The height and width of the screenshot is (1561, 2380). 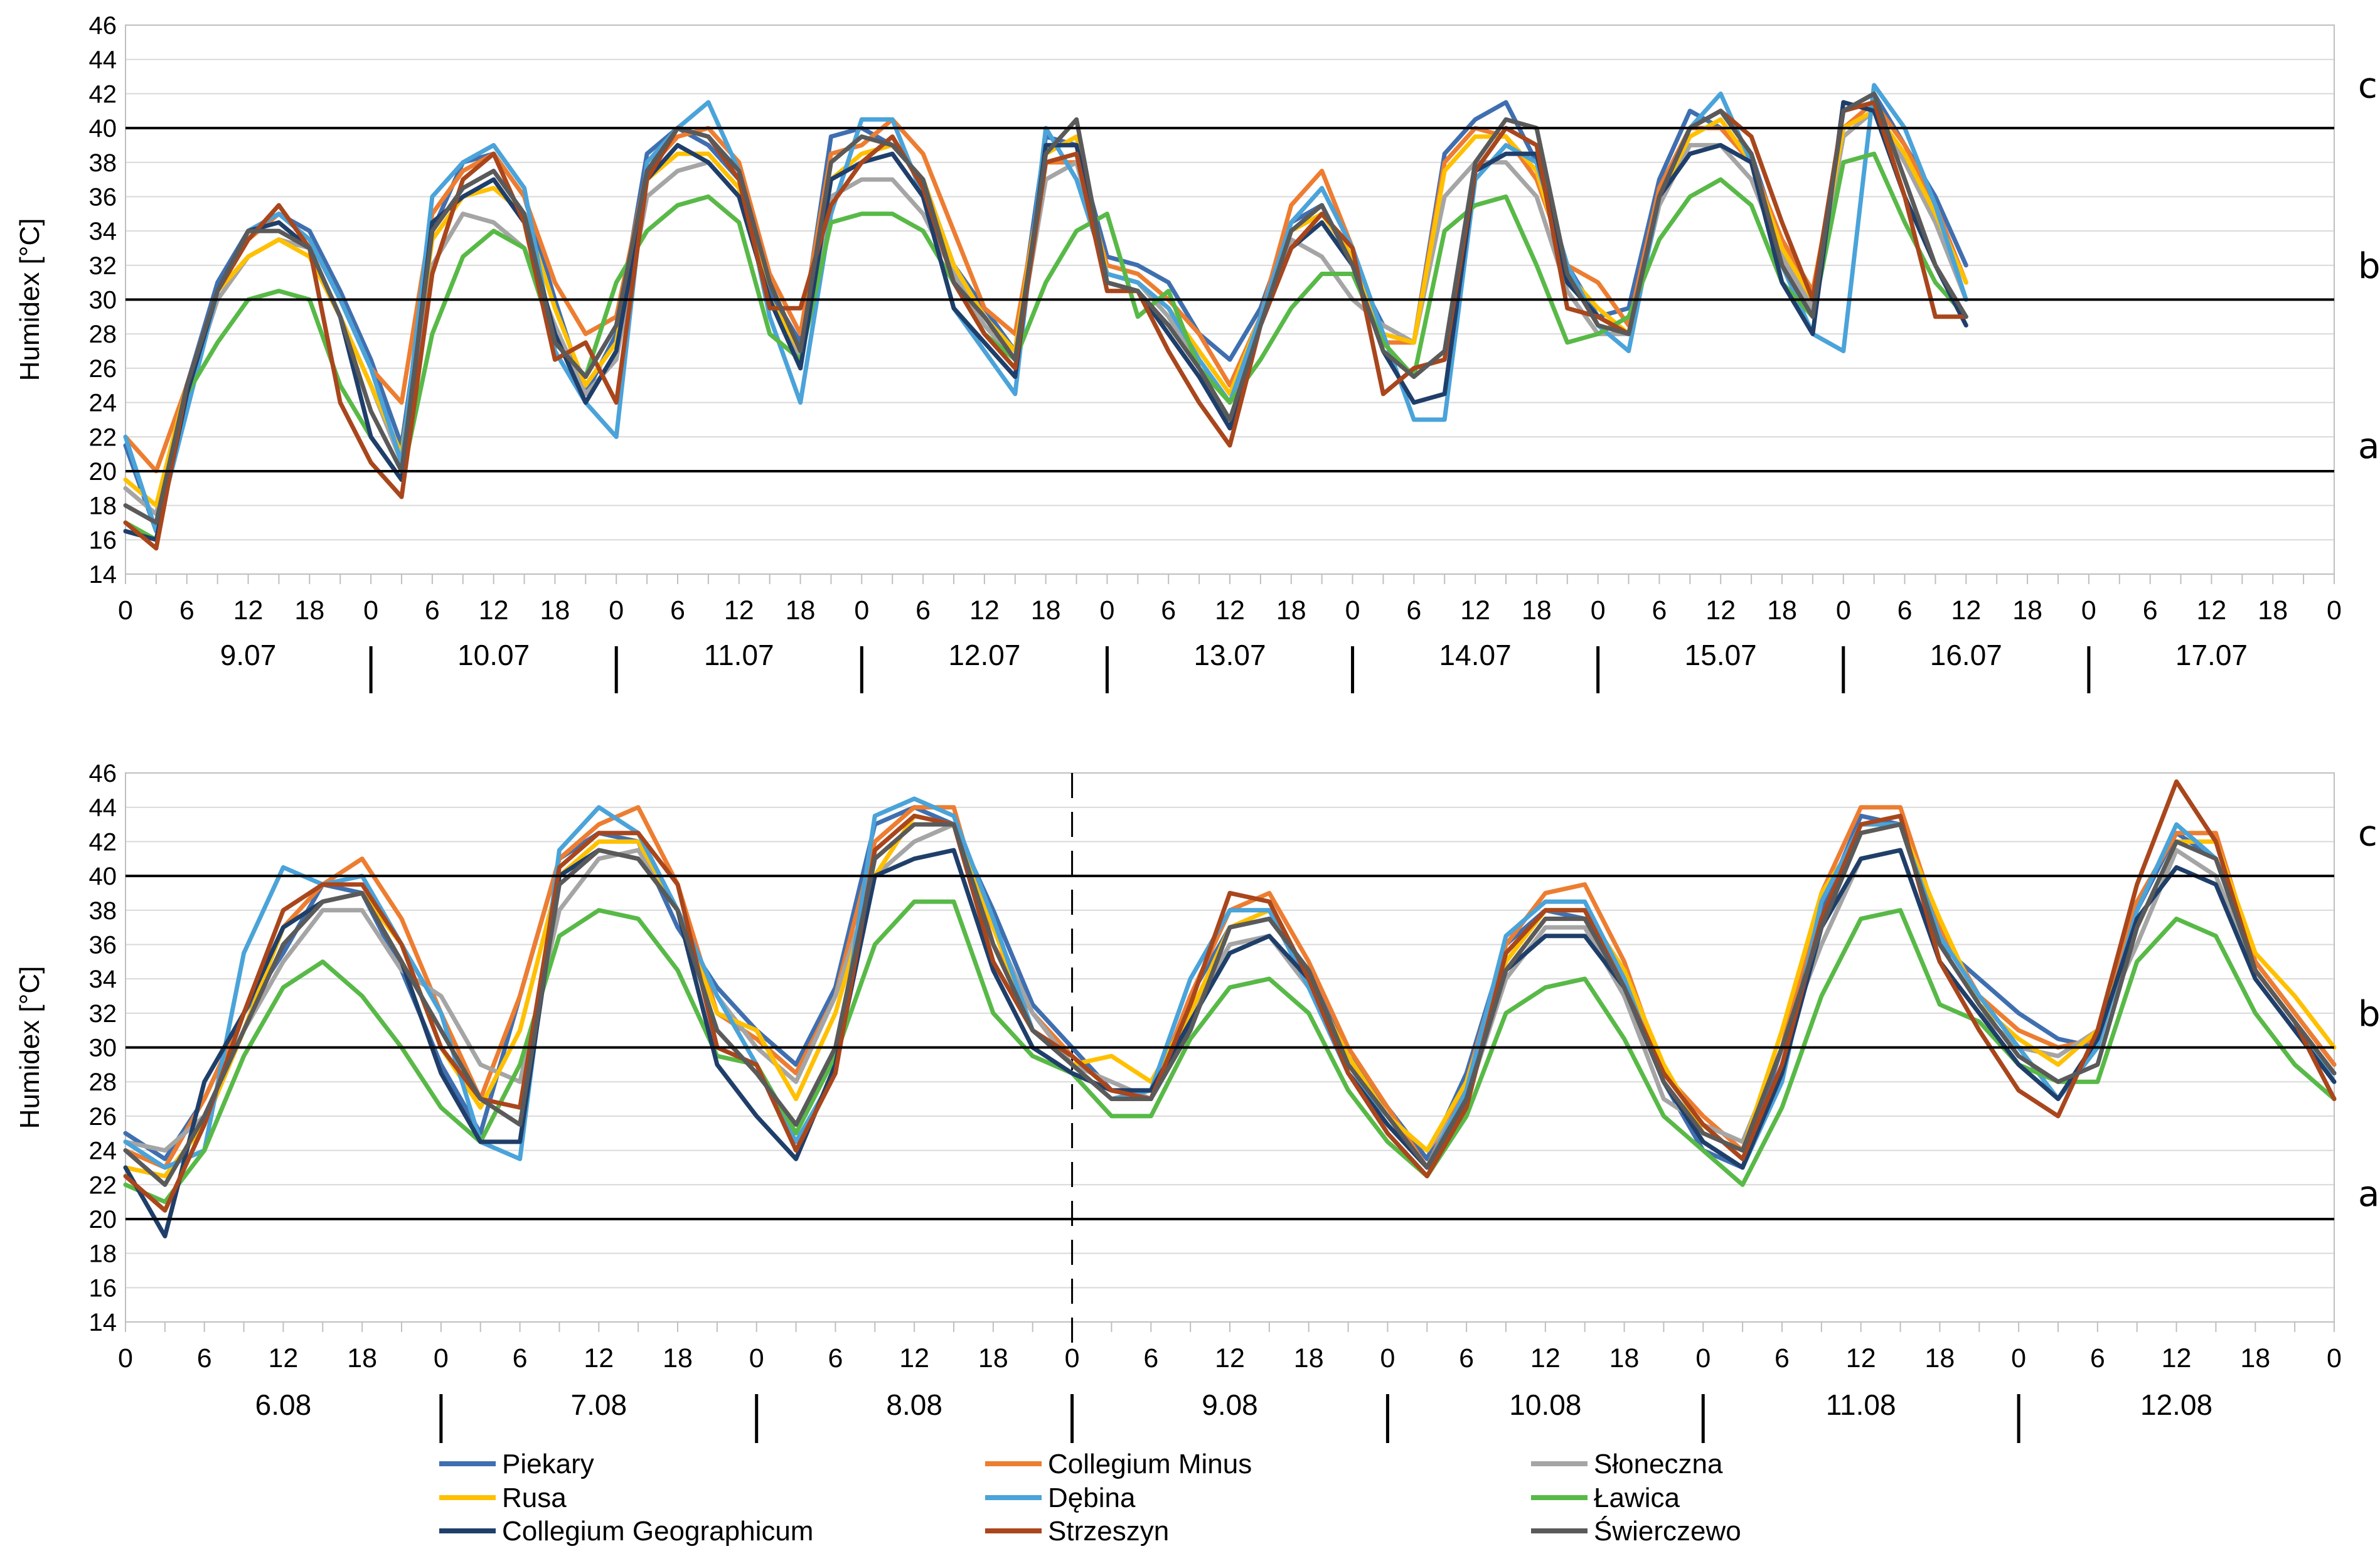 What do you see at coordinates (739, 655) in the screenshot?
I see `day-label: 11.07` at bounding box center [739, 655].